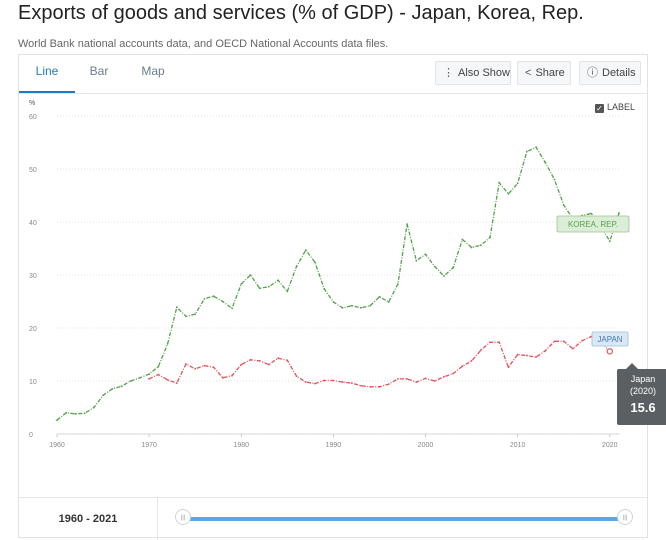 The width and height of the screenshot is (666, 540). I want to click on y-tick-label: 20, so click(33, 329).